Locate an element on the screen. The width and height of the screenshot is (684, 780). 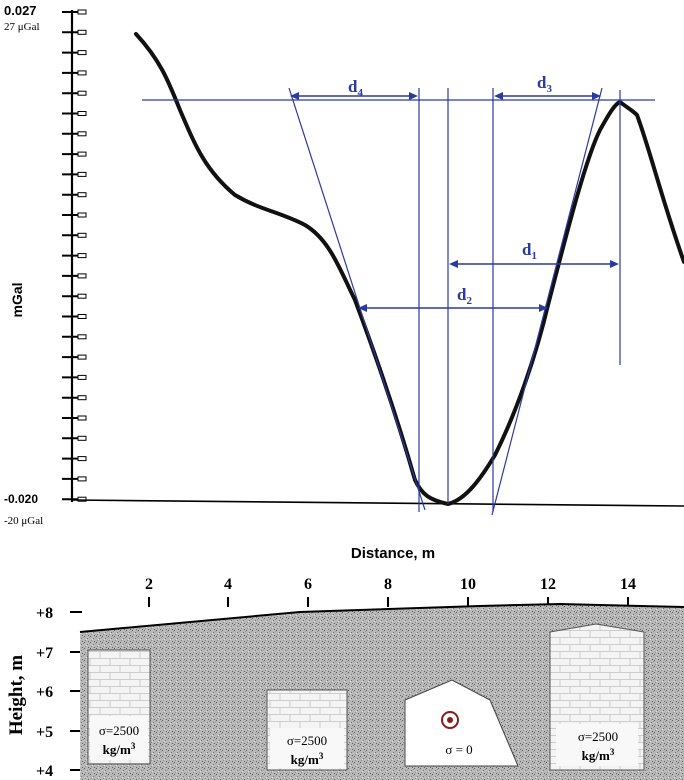
measurement-d3 is located at coordinates (547, 96).